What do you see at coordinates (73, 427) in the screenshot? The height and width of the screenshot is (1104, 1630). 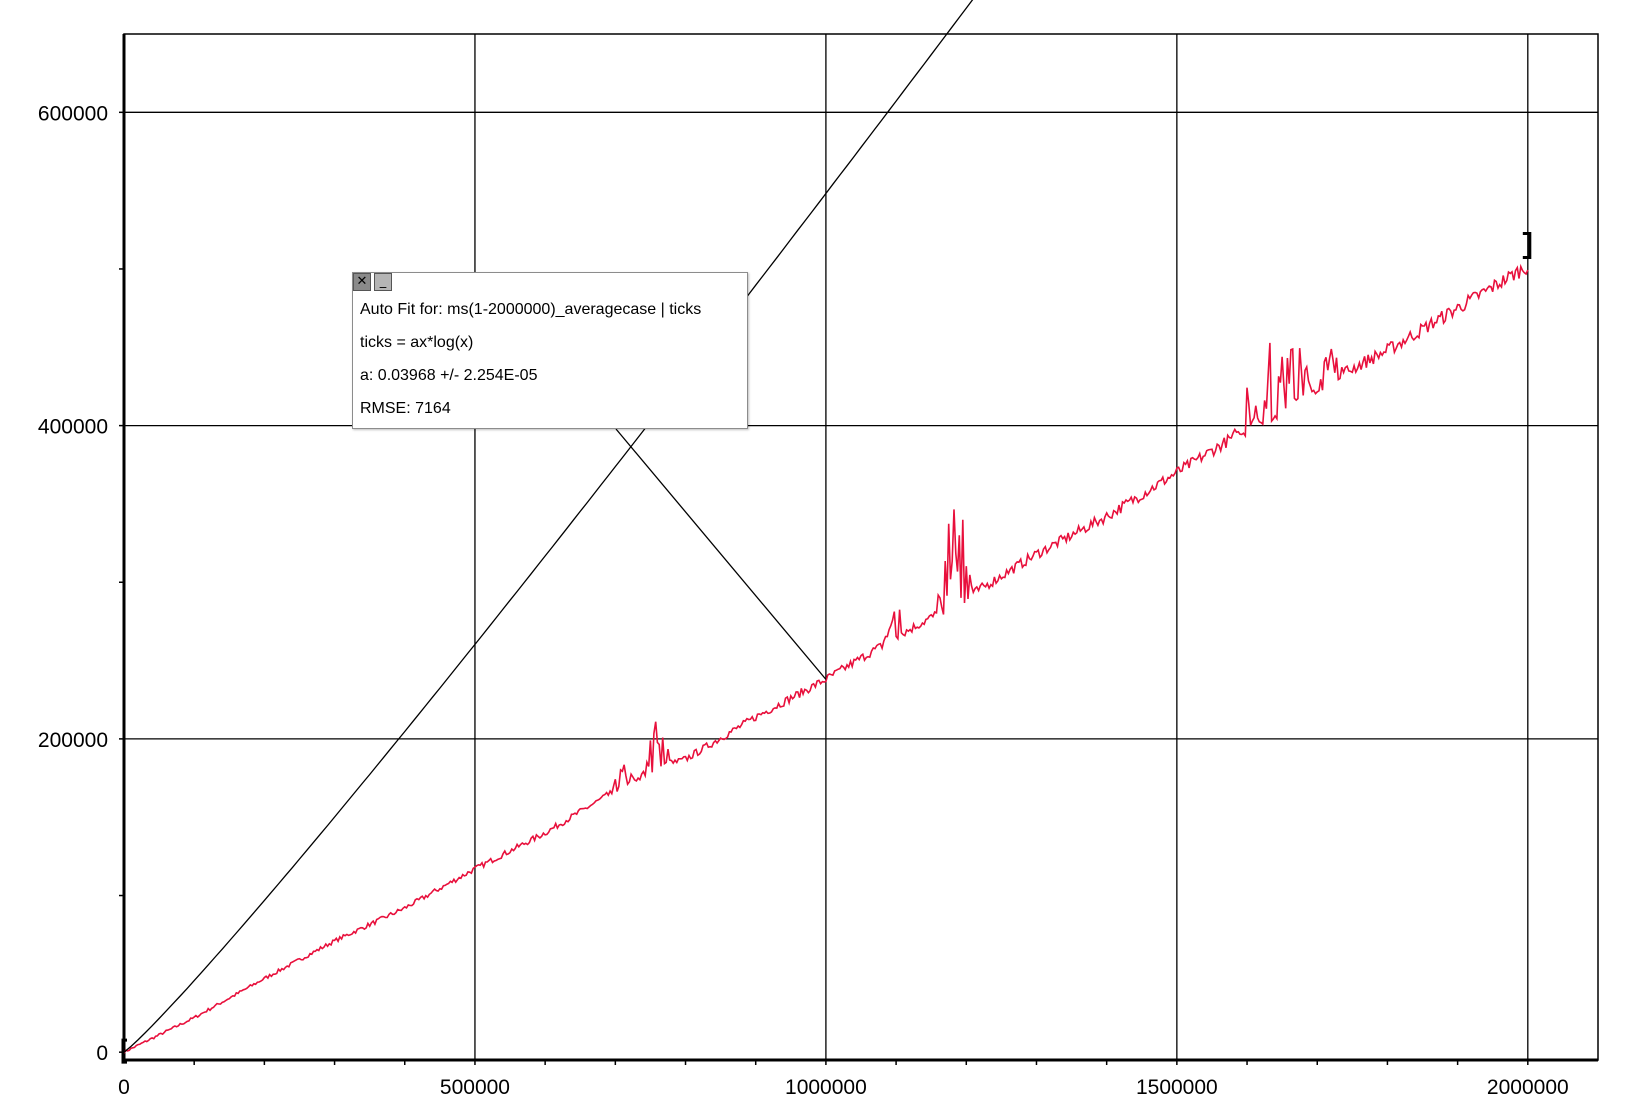 I see `y-tick-label: 400000` at bounding box center [73, 427].